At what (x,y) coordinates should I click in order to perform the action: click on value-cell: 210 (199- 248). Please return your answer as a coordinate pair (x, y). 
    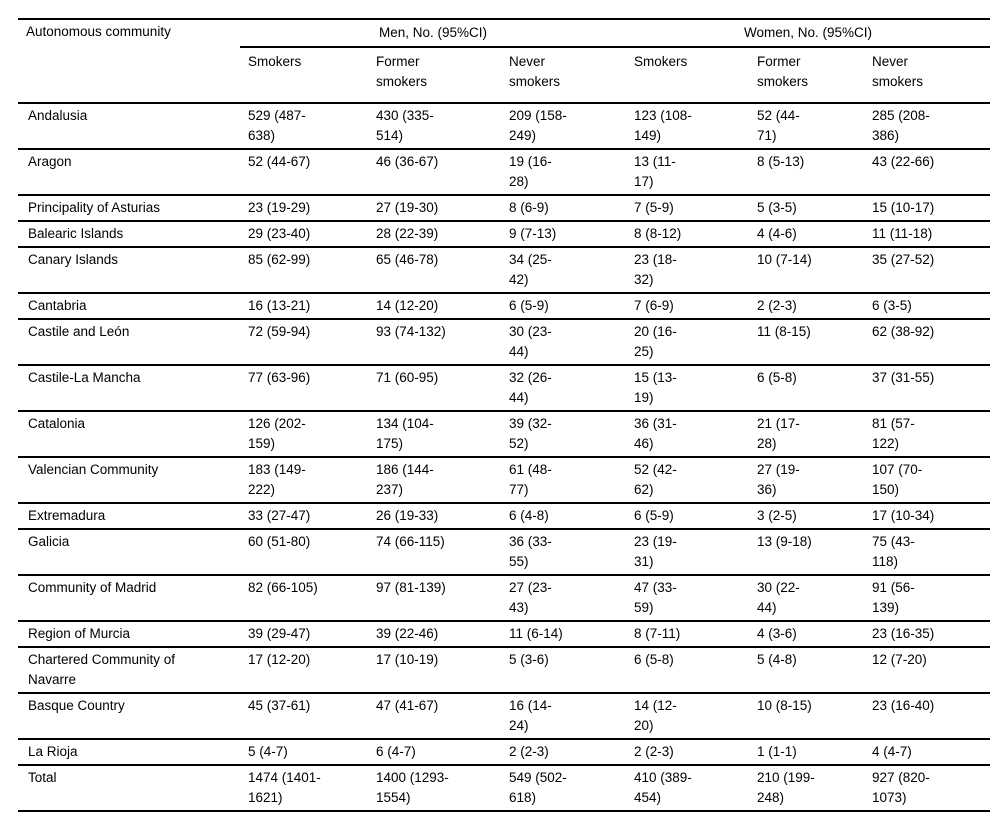
    Looking at the image, I should click on (806, 788).